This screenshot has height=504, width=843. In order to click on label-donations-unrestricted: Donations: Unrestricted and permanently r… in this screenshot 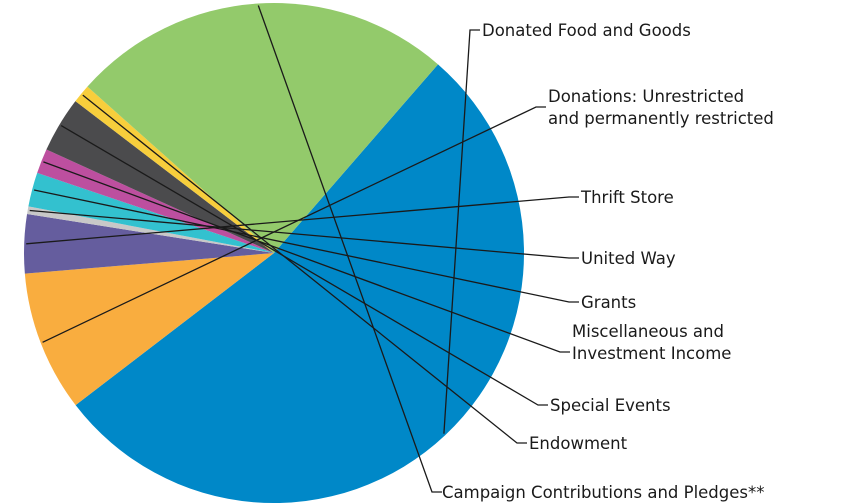, I will do `click(661, 107)`.